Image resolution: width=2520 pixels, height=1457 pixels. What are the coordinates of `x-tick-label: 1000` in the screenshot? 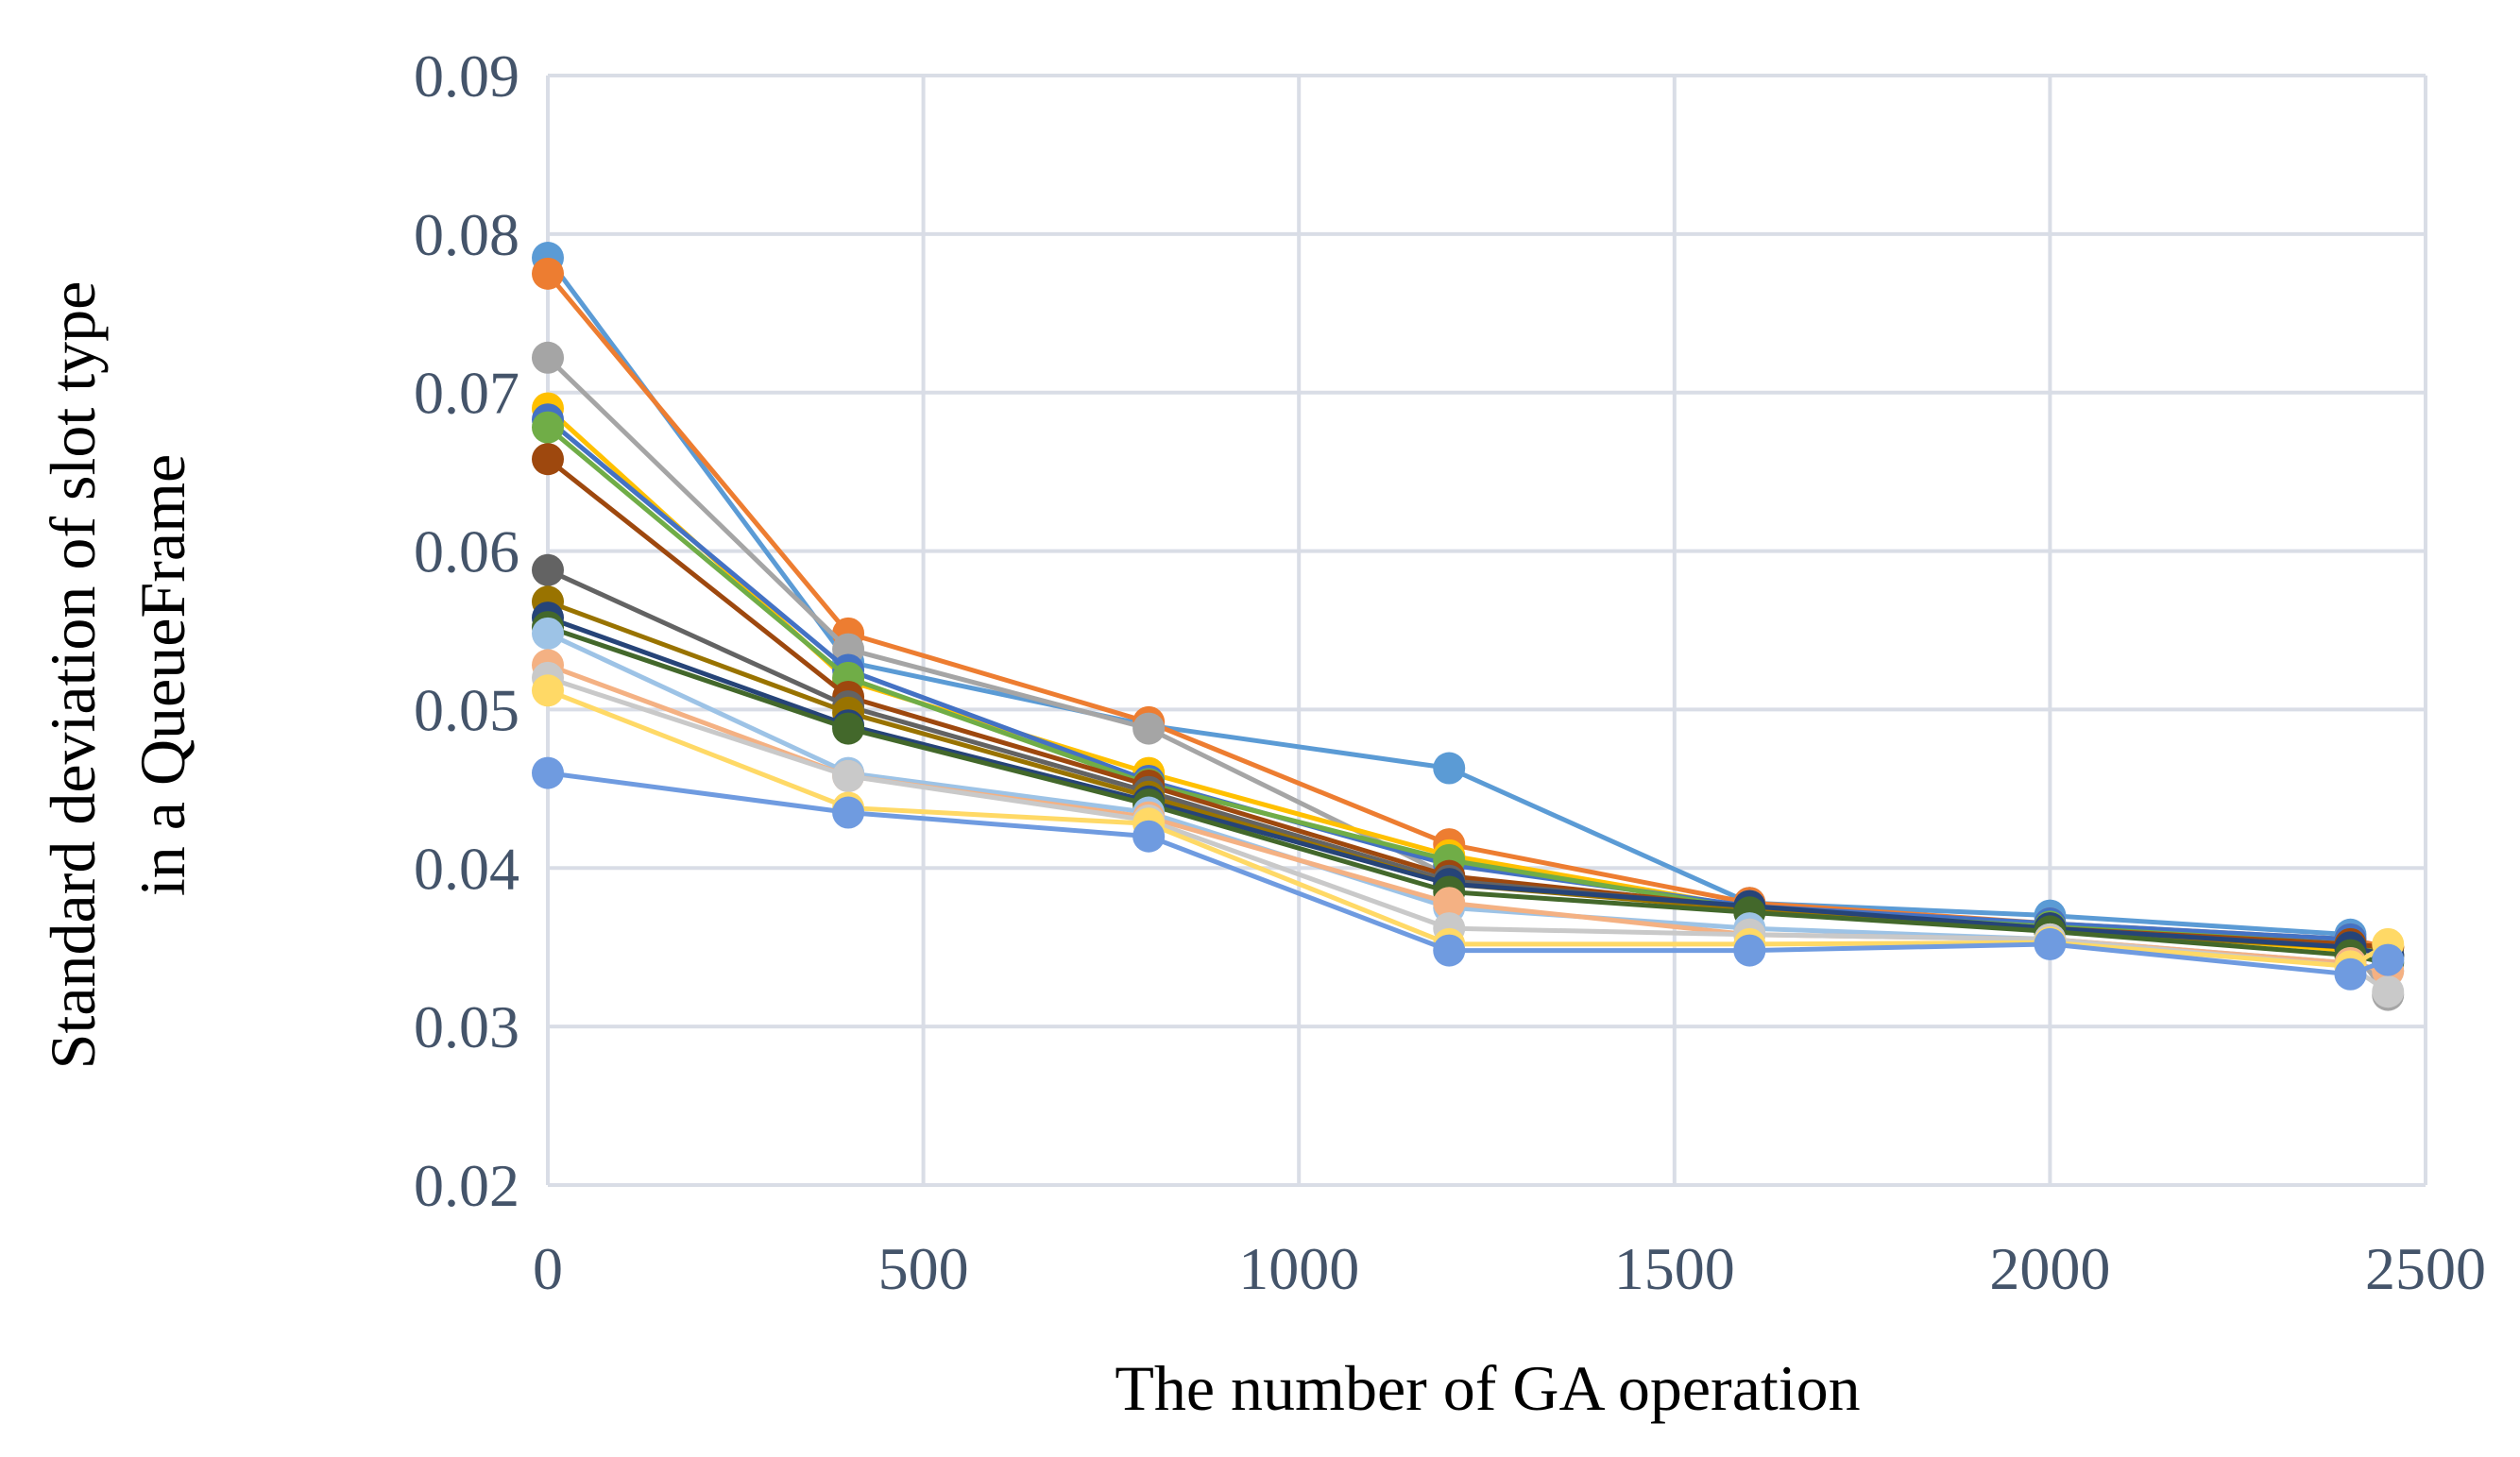 It's located at (1299, 1269).